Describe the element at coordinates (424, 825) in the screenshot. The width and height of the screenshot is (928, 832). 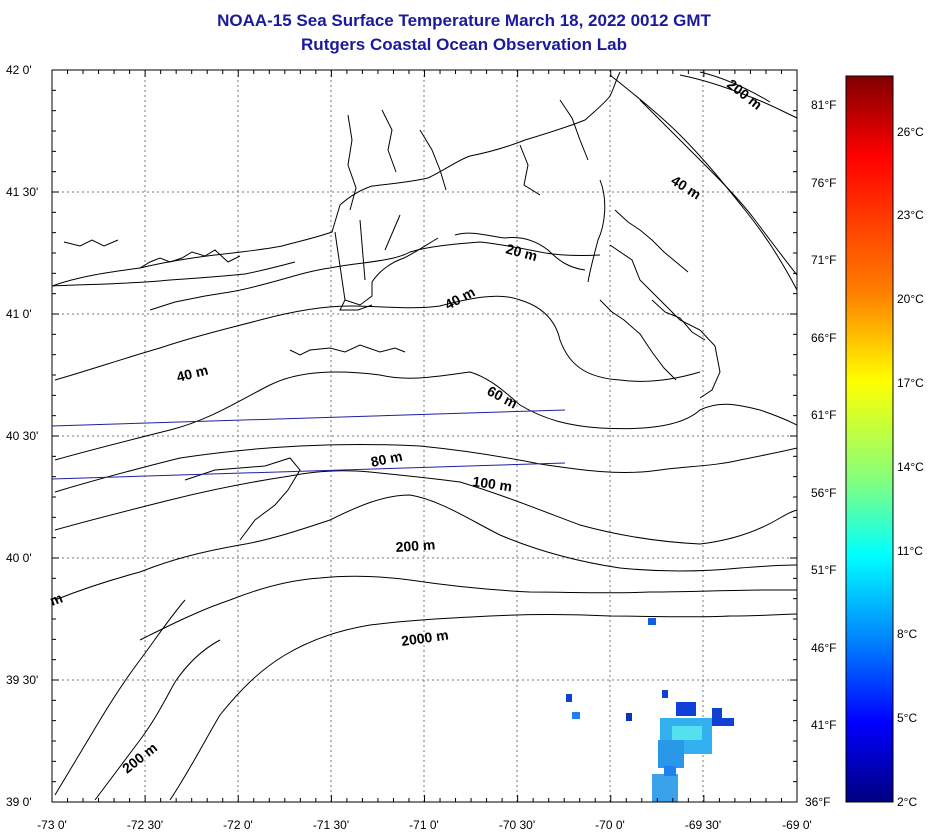
I see `lon-label: -71 0'` at that location.